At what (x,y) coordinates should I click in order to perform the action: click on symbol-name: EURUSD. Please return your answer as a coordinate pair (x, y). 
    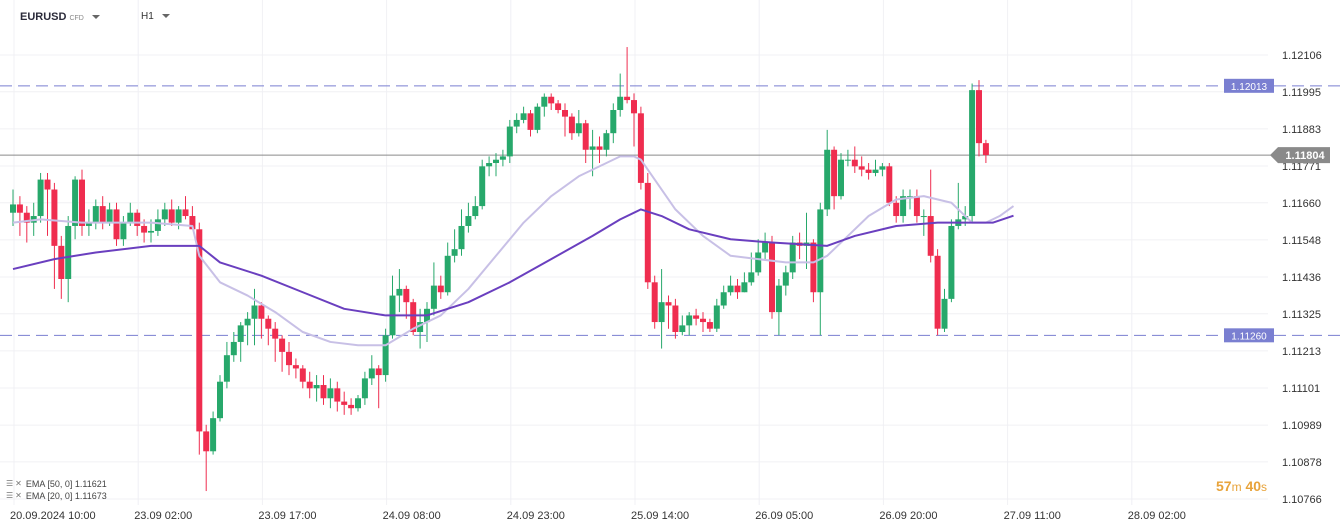
    Looking at the image, I should click on (43, 17).